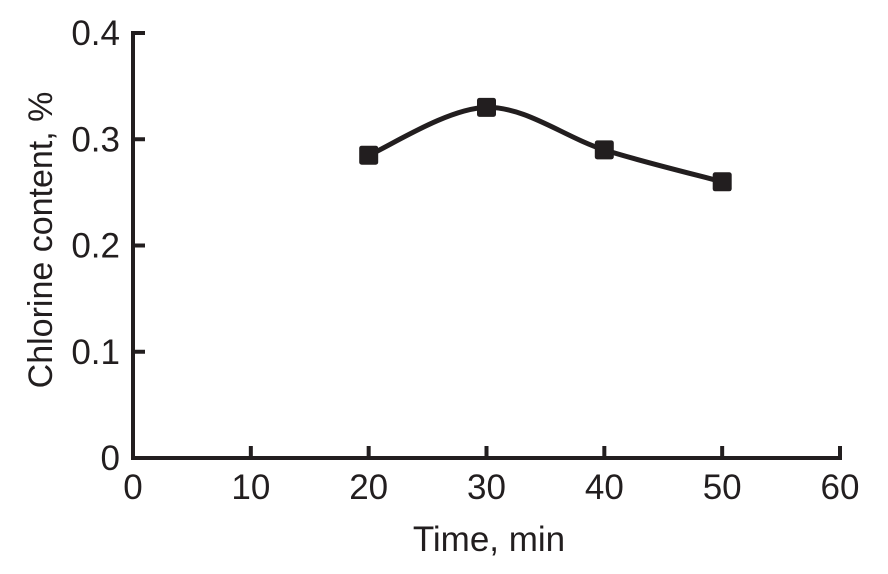  Describe the element at coordinates (722, 487) in the screenshot. I see `x-tick-label: 50` at that location.